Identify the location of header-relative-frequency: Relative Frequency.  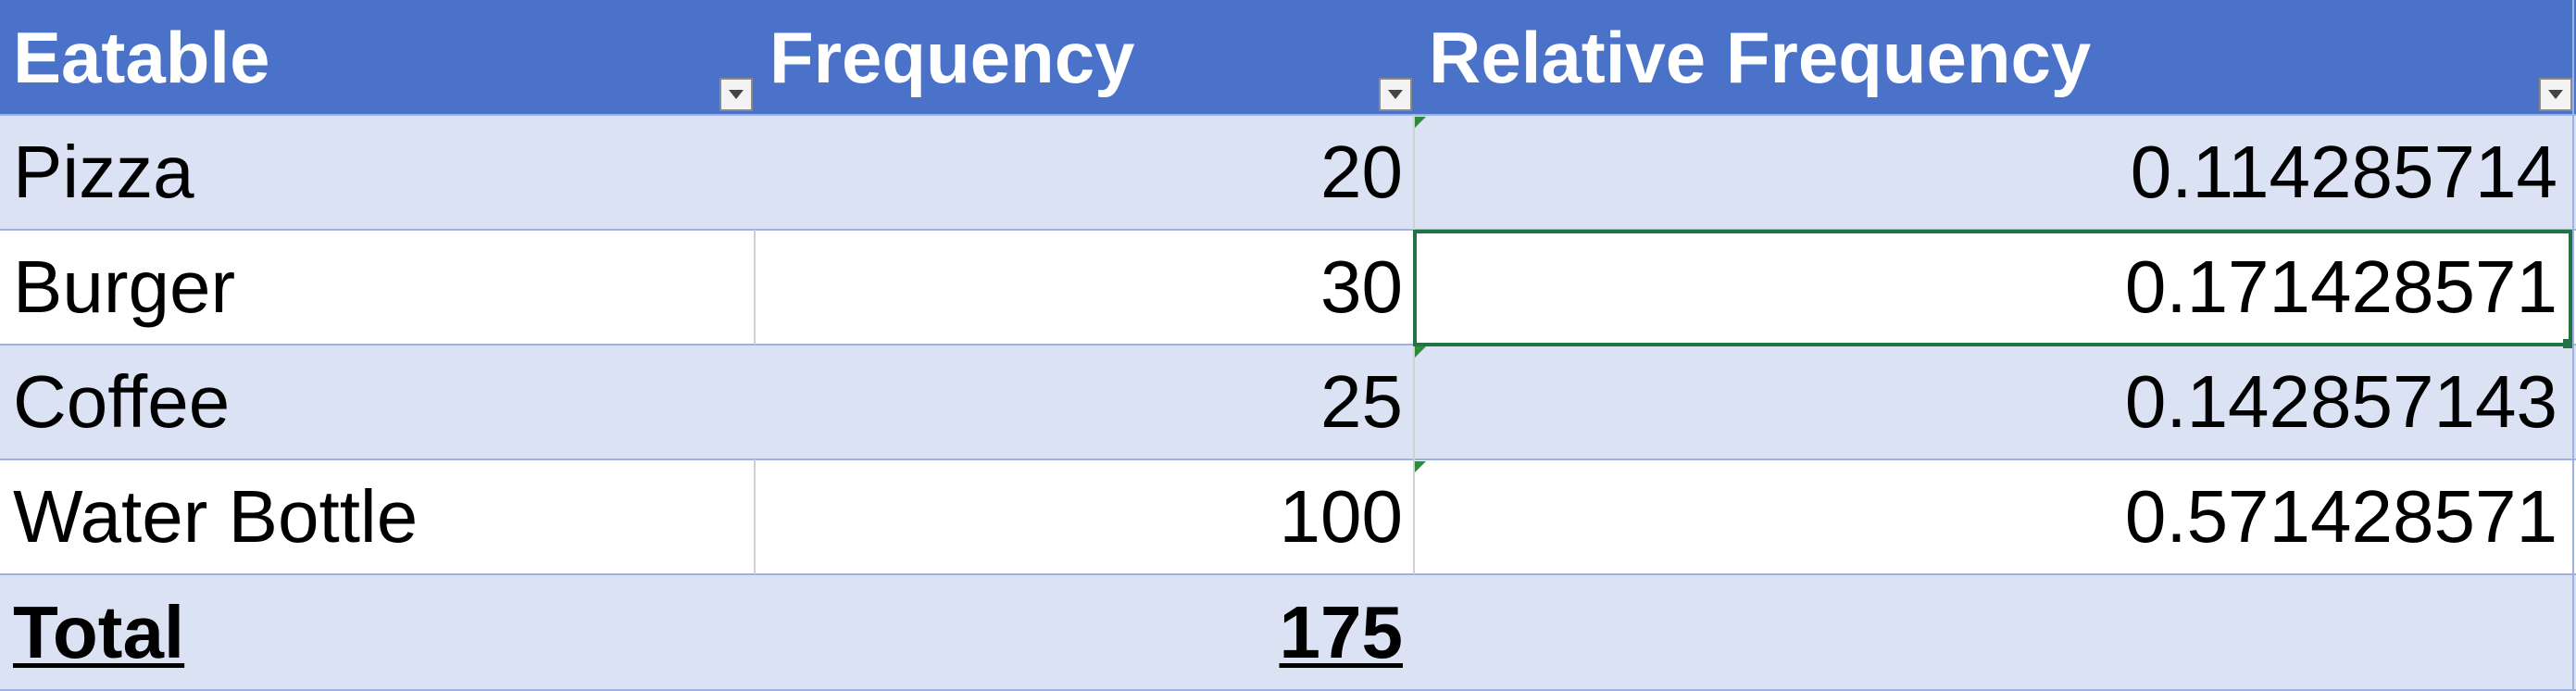
(1761, 57).